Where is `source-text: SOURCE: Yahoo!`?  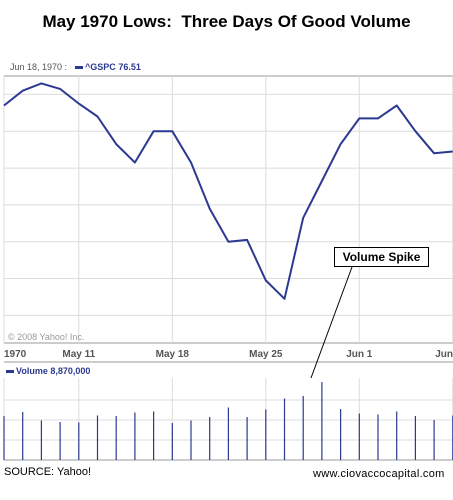 source-text: SOURCE: Yahoo! is located at coordinates (48, 472).